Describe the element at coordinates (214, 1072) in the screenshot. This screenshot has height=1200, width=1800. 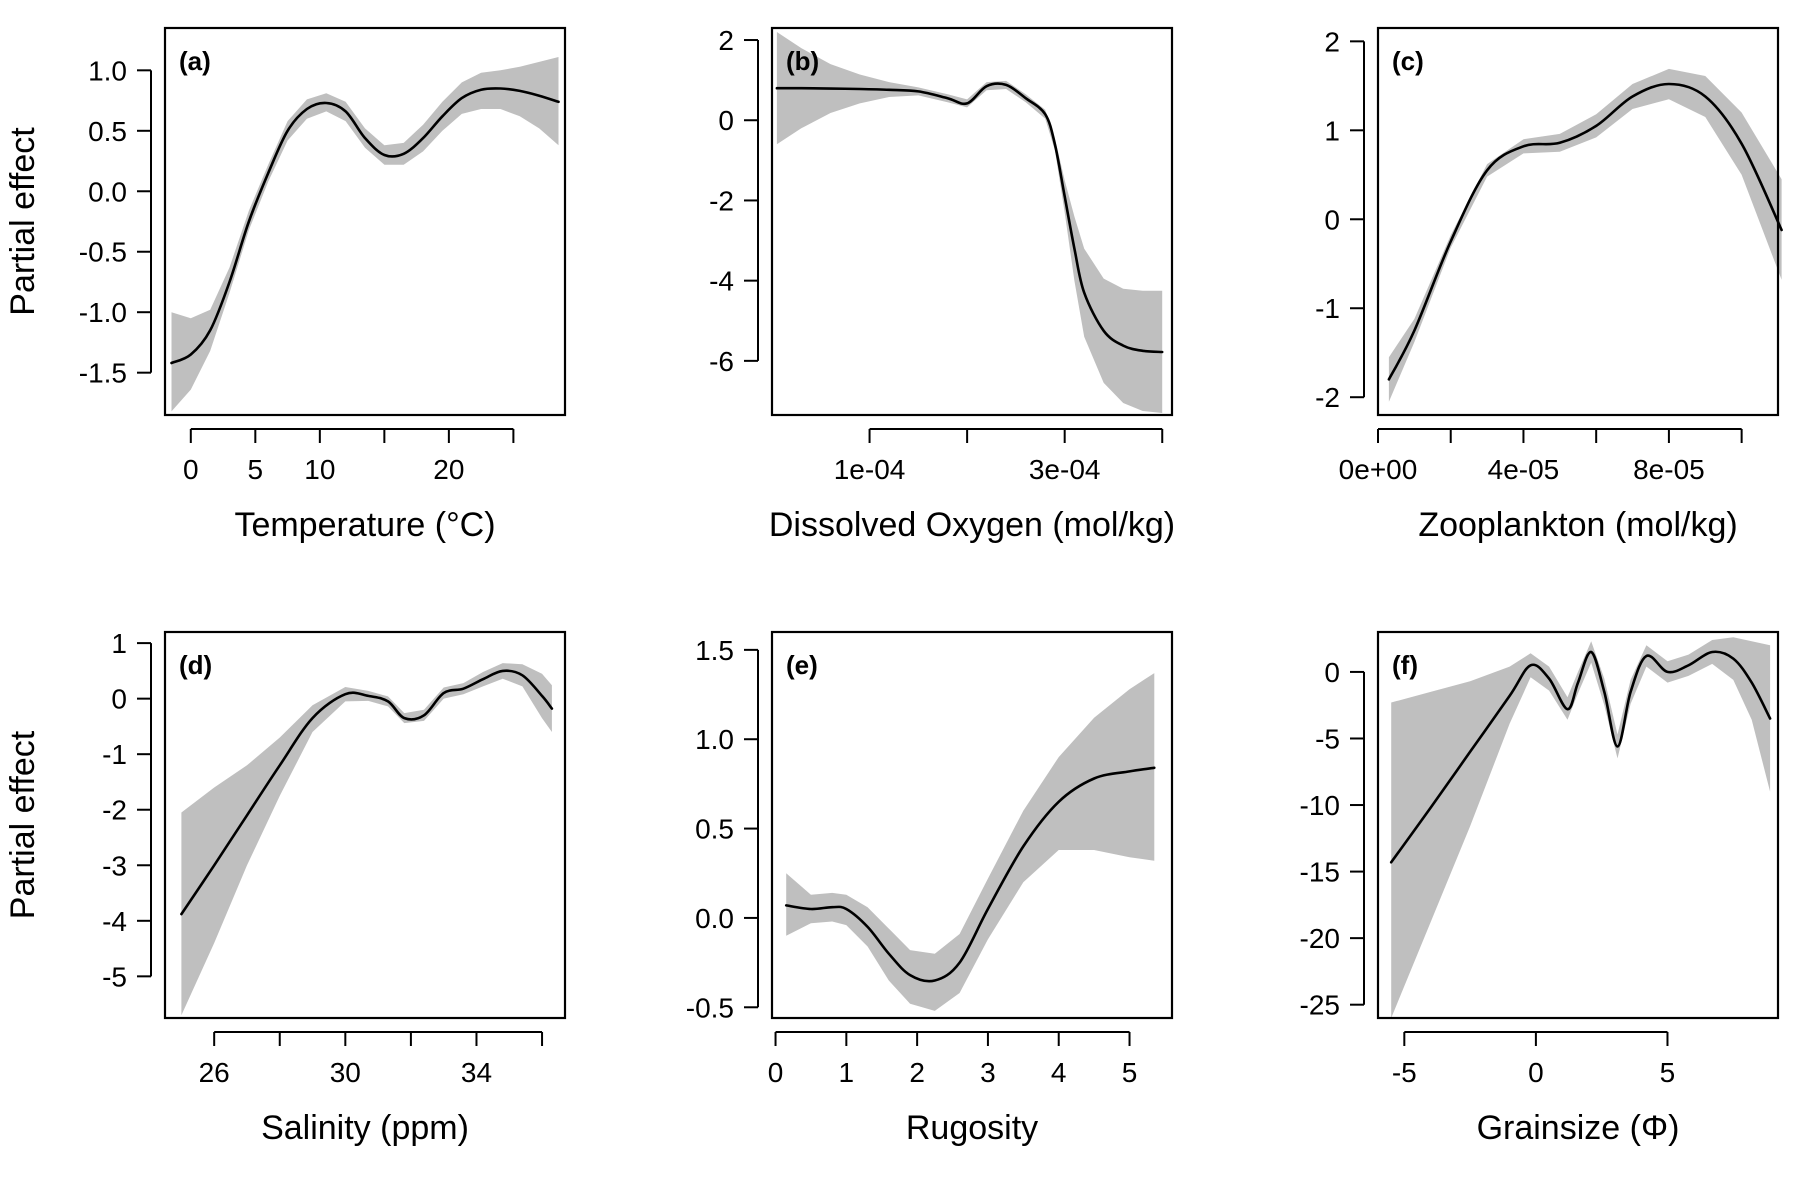
I see `x-tick-label: 26` at that location.